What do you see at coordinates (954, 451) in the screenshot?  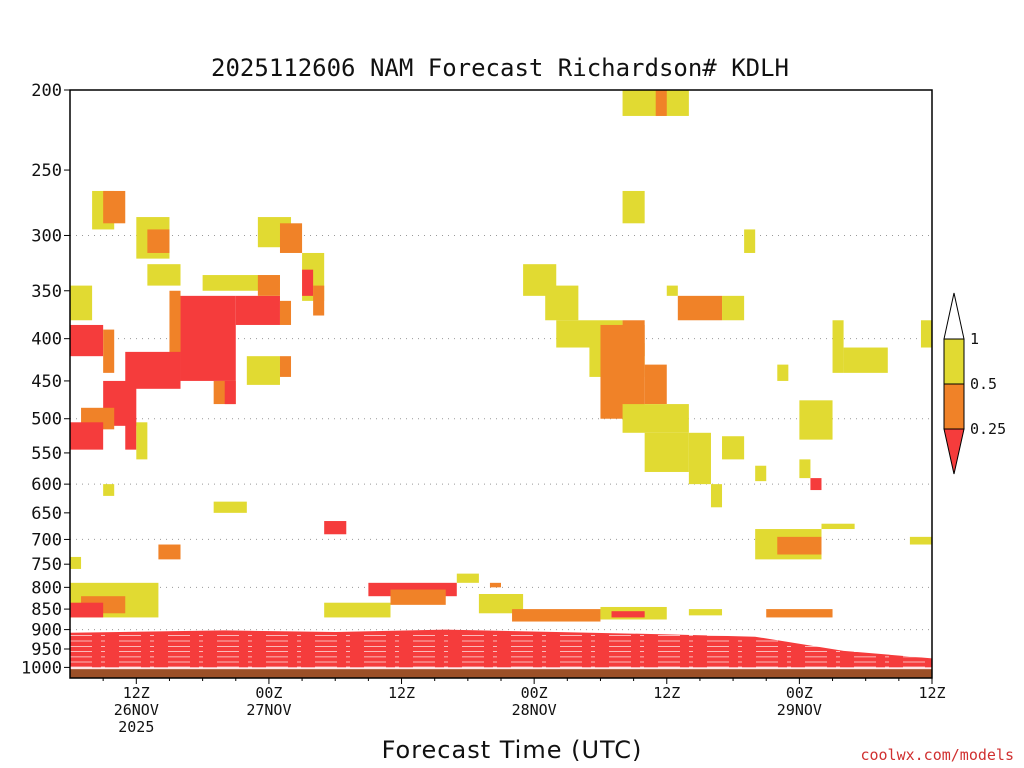 I see `legend-arrow-low` at bounding box center [954, 451].